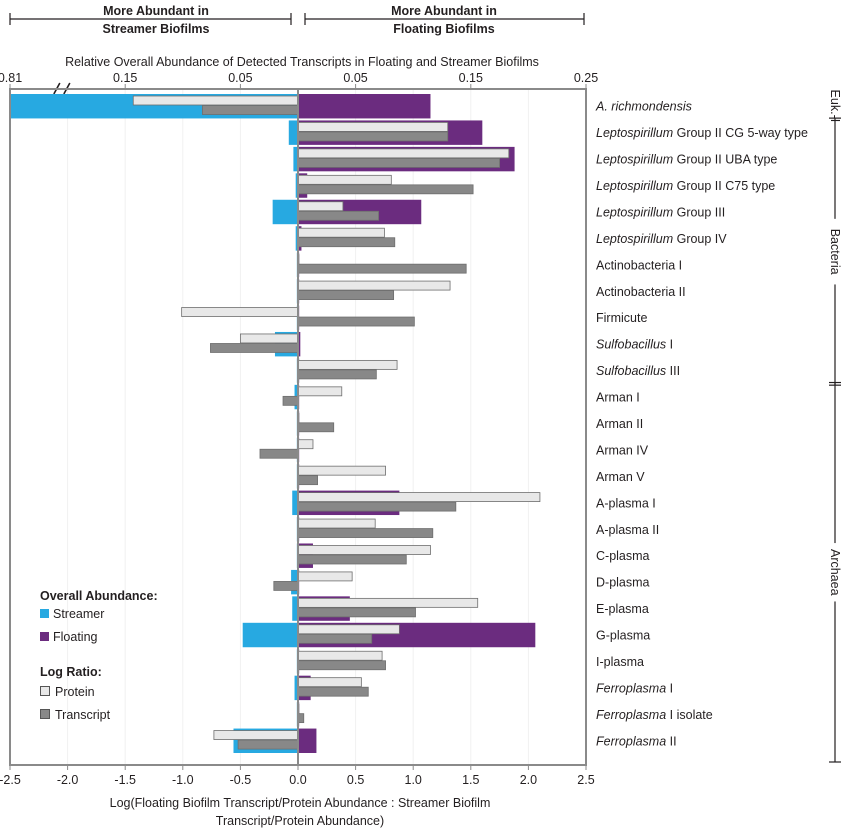 The width and height of the screenshot is (851, 835). I want to click on organism-label: D-plasma, so click(623, 583).